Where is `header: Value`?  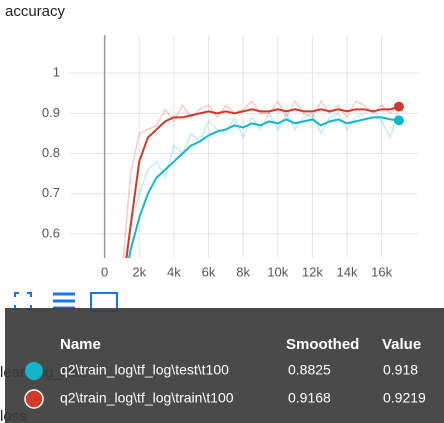 header: Value is located at coordinates (401, 344).